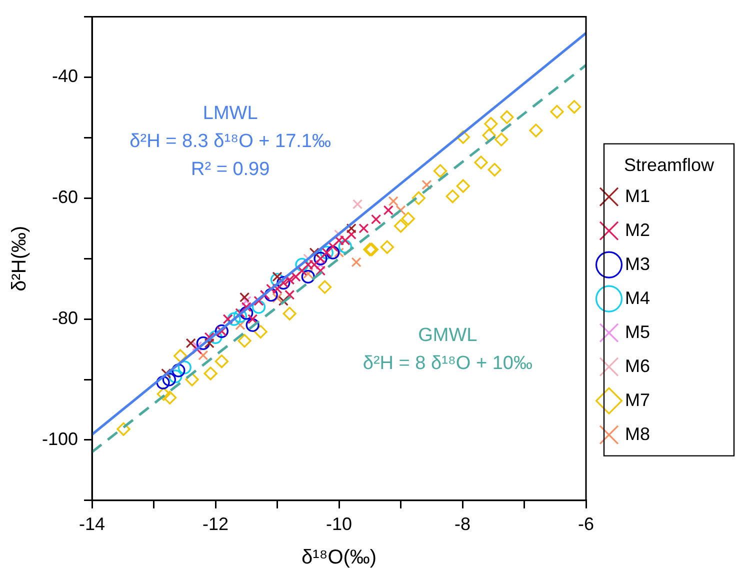 Image resolution: width=740 pixels, height=576 pixels. What do you see at coordinates (19, 259) in the screenshot?
I see `y-axis-title: δ²H(‰)` at bounding box center [19, 259].